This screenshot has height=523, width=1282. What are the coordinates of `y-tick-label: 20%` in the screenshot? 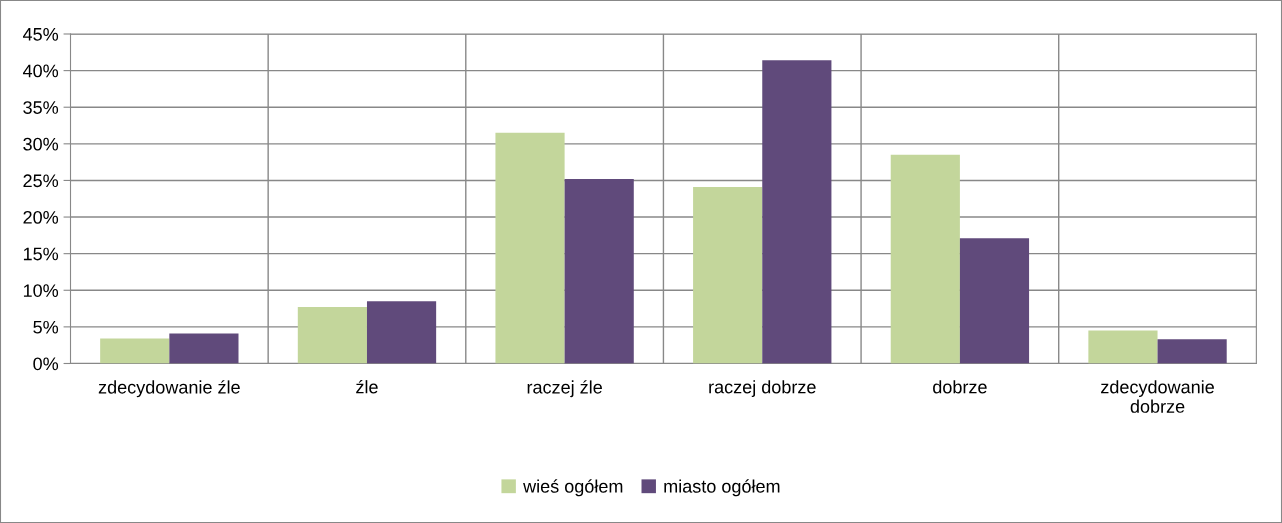 It's located at (41, 217).